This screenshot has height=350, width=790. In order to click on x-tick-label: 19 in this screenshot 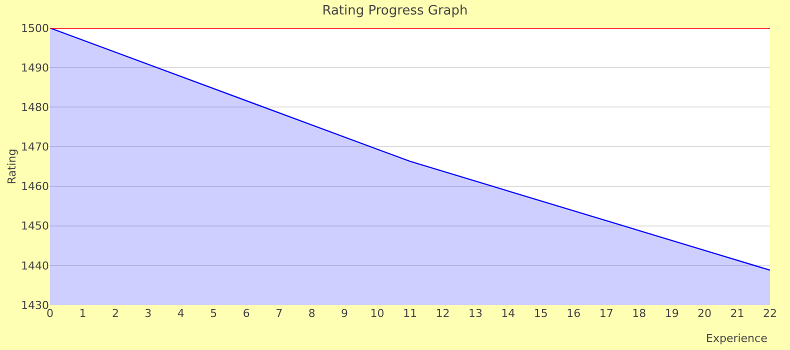, I will do `click(671, 313)`.